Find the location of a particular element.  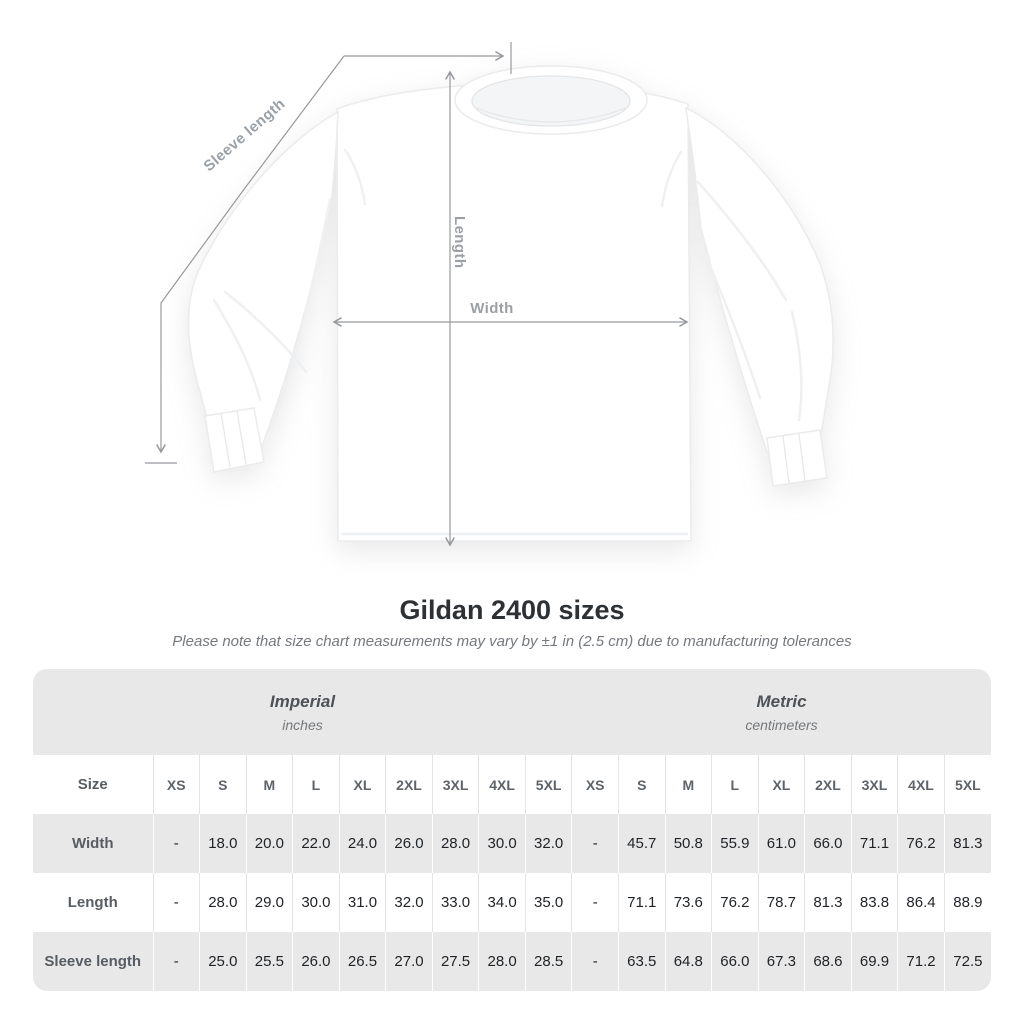

measurement-cell: 55.9 is located at coordinates (735, 843).